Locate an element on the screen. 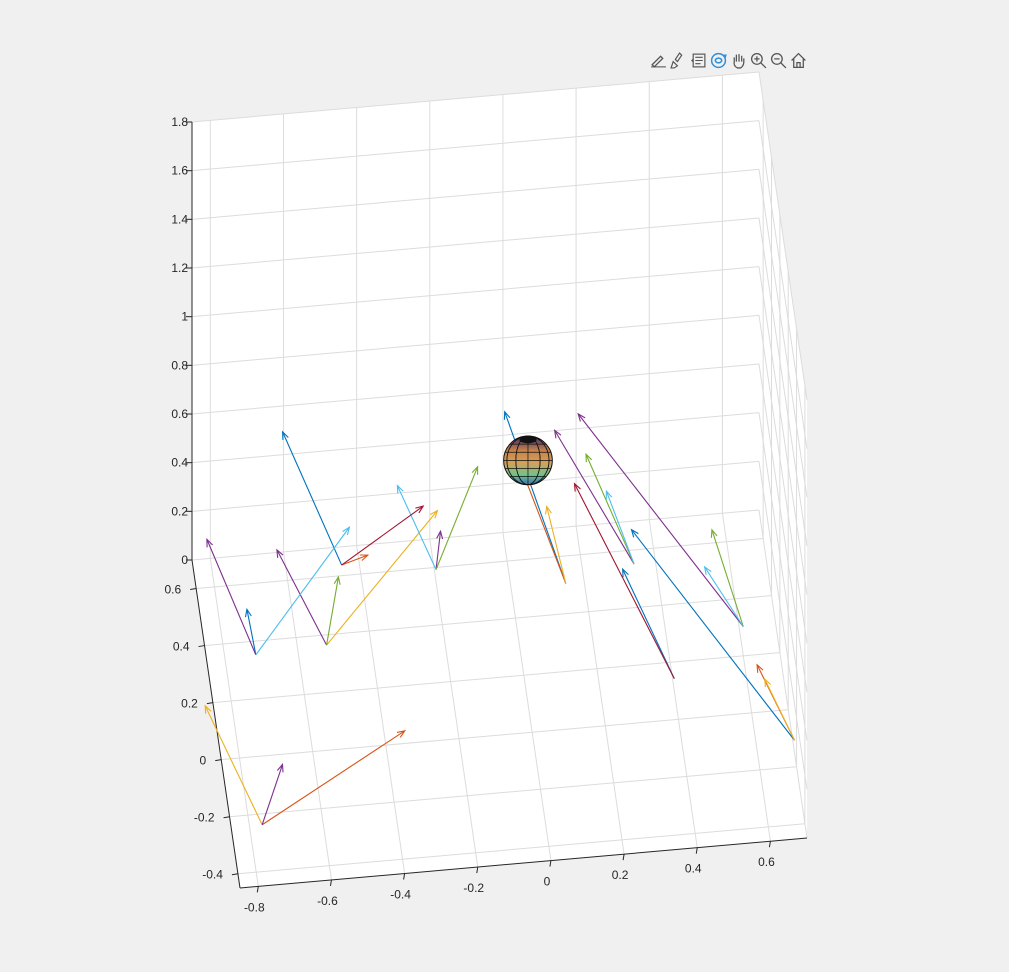  x-tick is located at coordinates (623, 857).